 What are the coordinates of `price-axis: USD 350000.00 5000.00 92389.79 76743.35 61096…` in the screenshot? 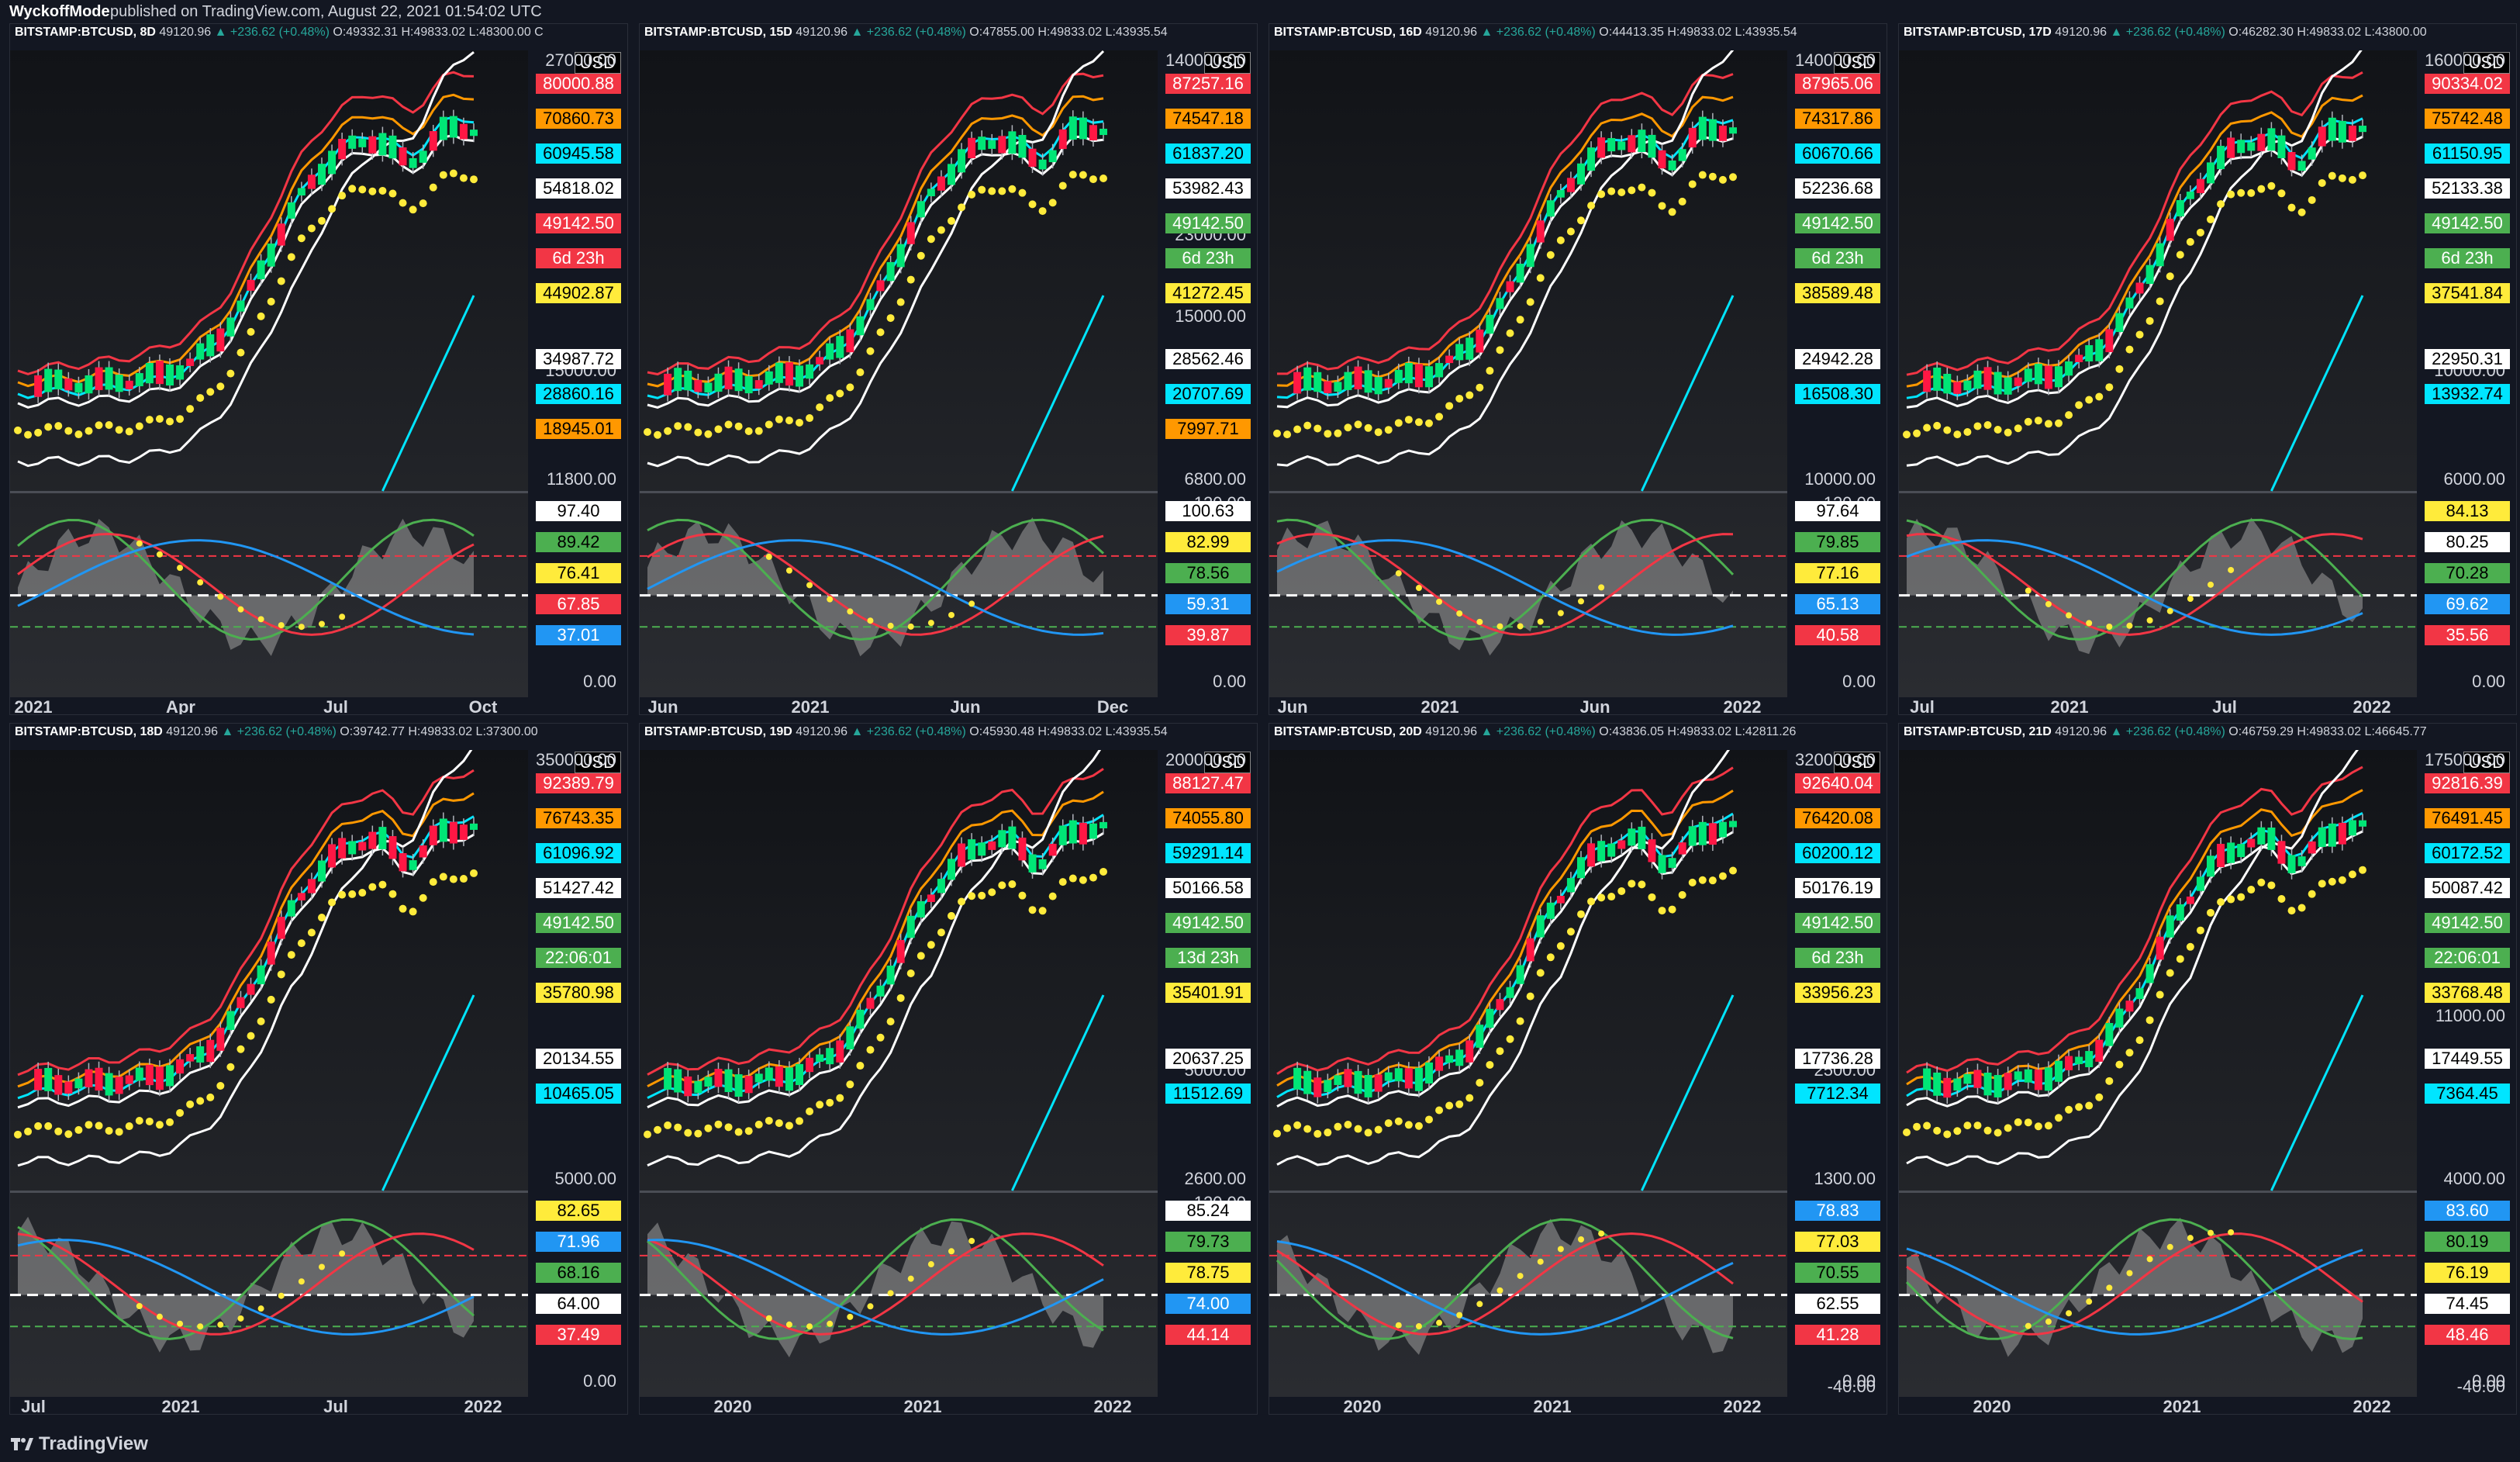 It's located at (577, 1073).